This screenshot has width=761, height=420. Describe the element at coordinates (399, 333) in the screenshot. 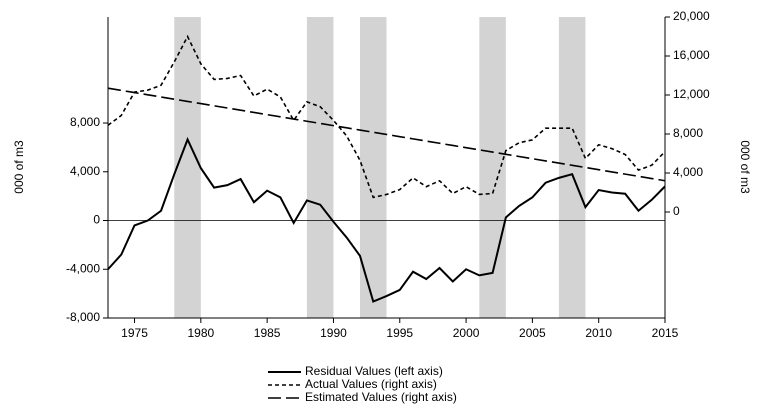

I see `x-tick-label: 1995` at that location.